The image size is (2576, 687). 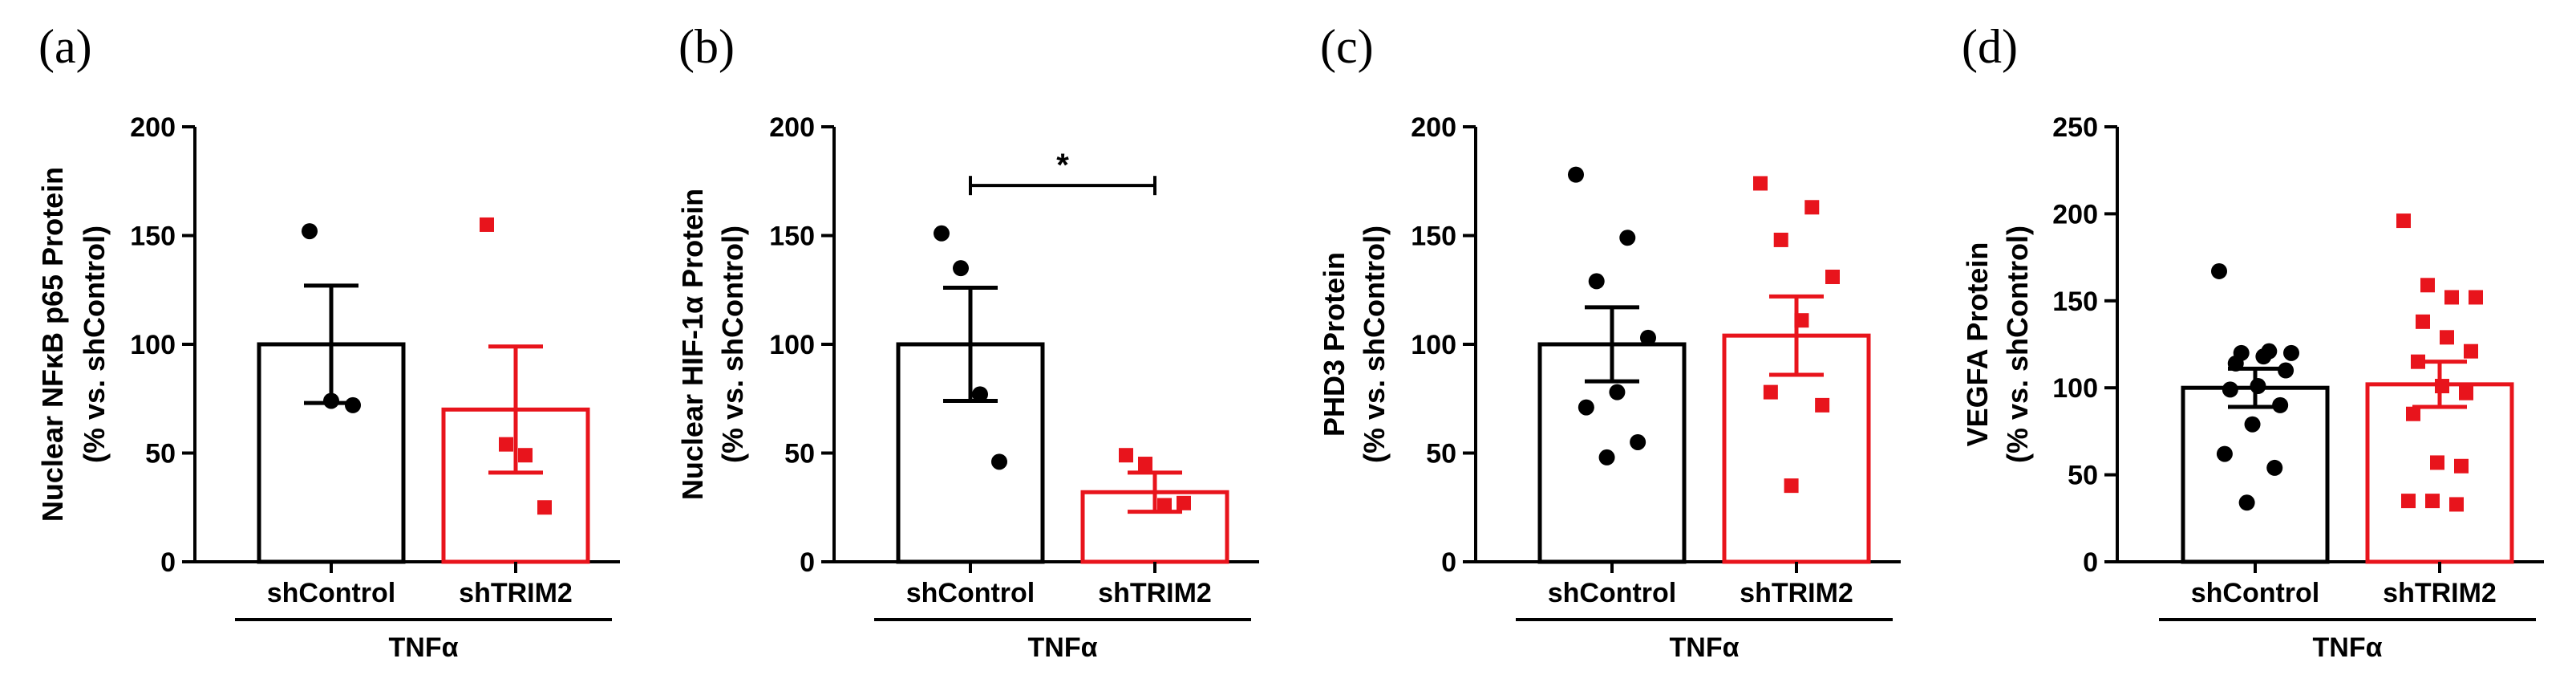 I want to click on y-tick-label: 250, so click(x=2075, y=127).